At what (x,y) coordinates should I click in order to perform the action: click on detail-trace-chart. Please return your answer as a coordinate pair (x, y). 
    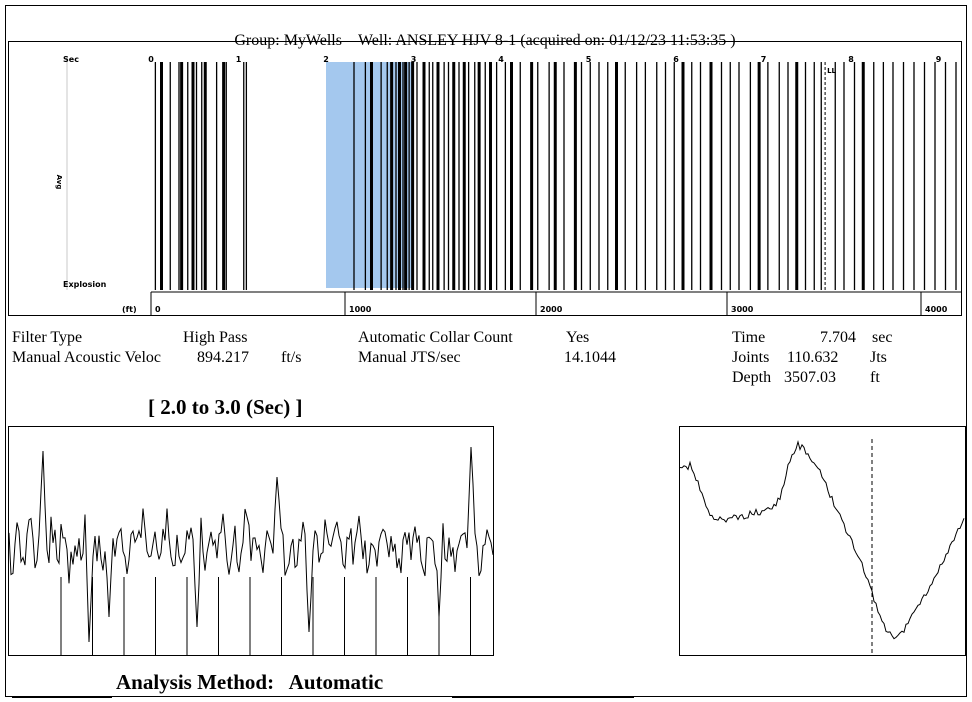
    Looking at the image, I should click on (822, 541).